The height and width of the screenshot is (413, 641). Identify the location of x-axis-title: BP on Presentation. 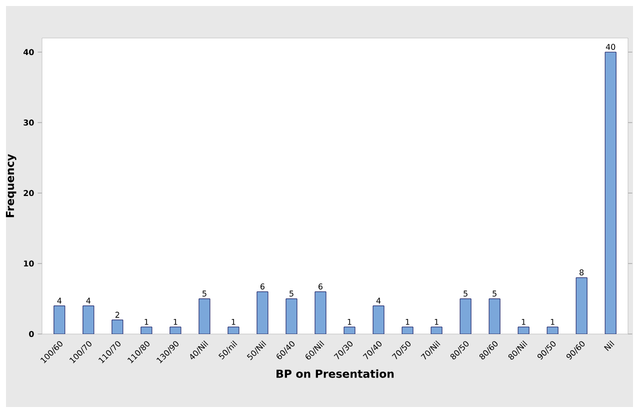
(335, 373).